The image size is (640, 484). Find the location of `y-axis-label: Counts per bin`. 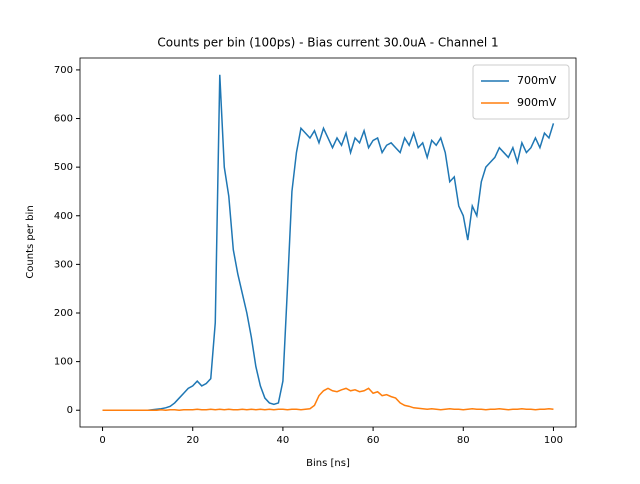

y-axis-label: Counts per bin is located at coordinates (30, 241).